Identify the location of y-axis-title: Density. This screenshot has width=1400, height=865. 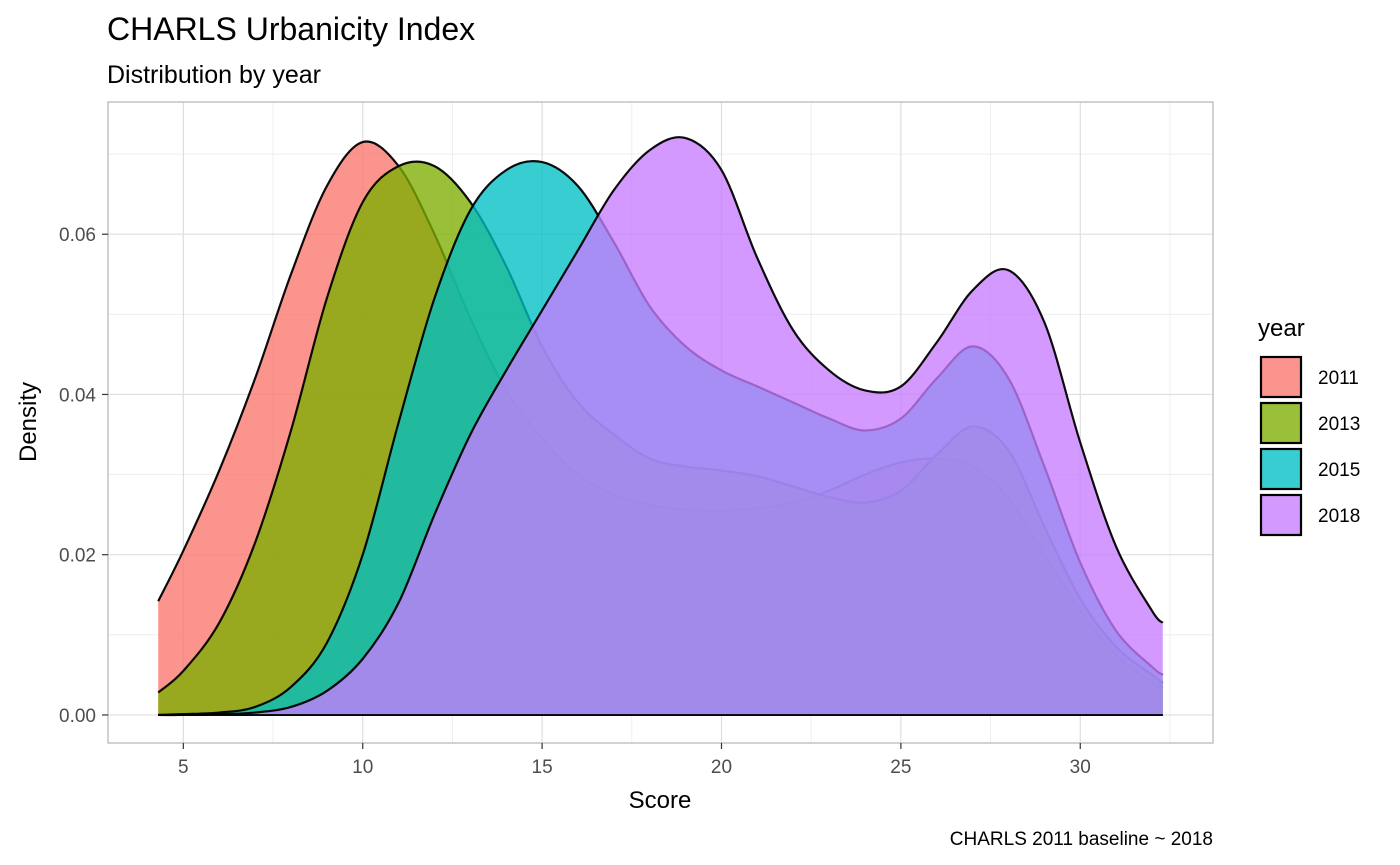
(28, 422).